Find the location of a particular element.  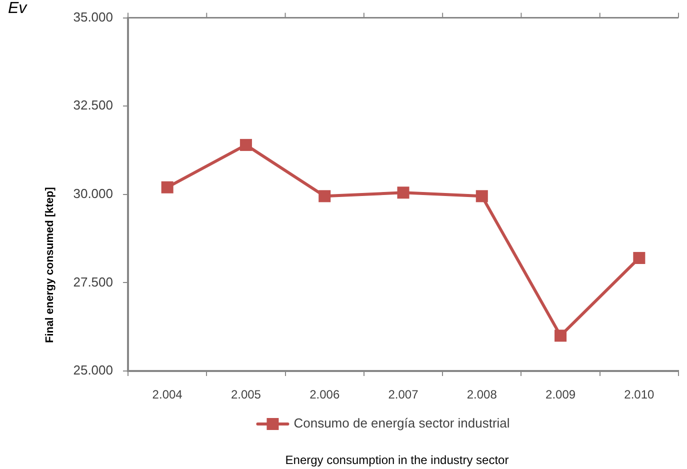

x-tick-label: 2.004 is located at coordinates (167, 395).